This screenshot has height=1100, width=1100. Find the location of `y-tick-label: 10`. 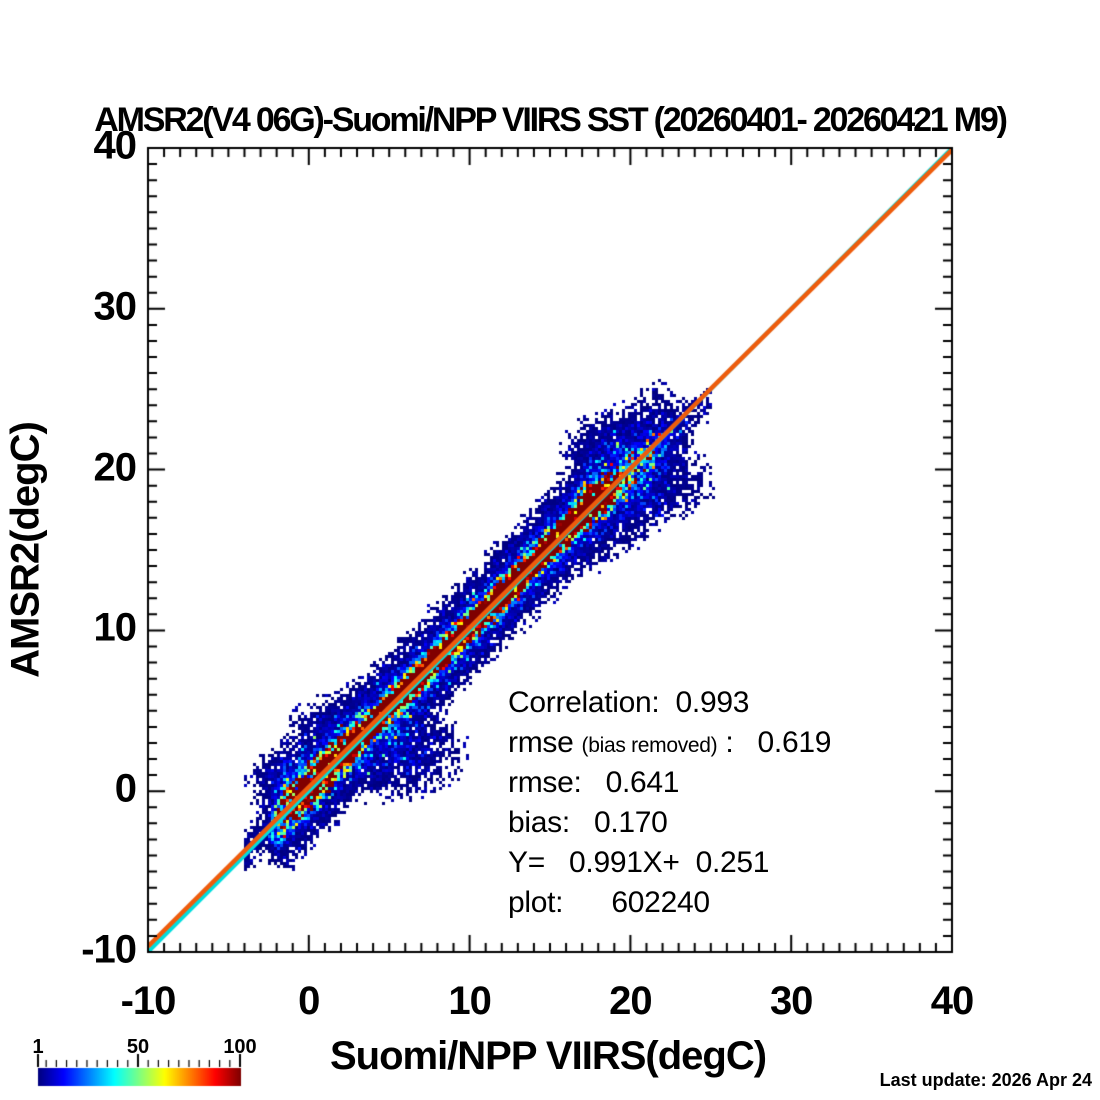

y-tick-label: 10 is located at coordinates (115, 628).